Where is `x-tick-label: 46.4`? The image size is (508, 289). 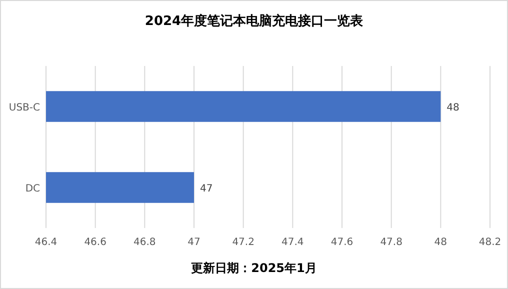
x-tick-label: 46.4 is located at coordinates (46, 242).